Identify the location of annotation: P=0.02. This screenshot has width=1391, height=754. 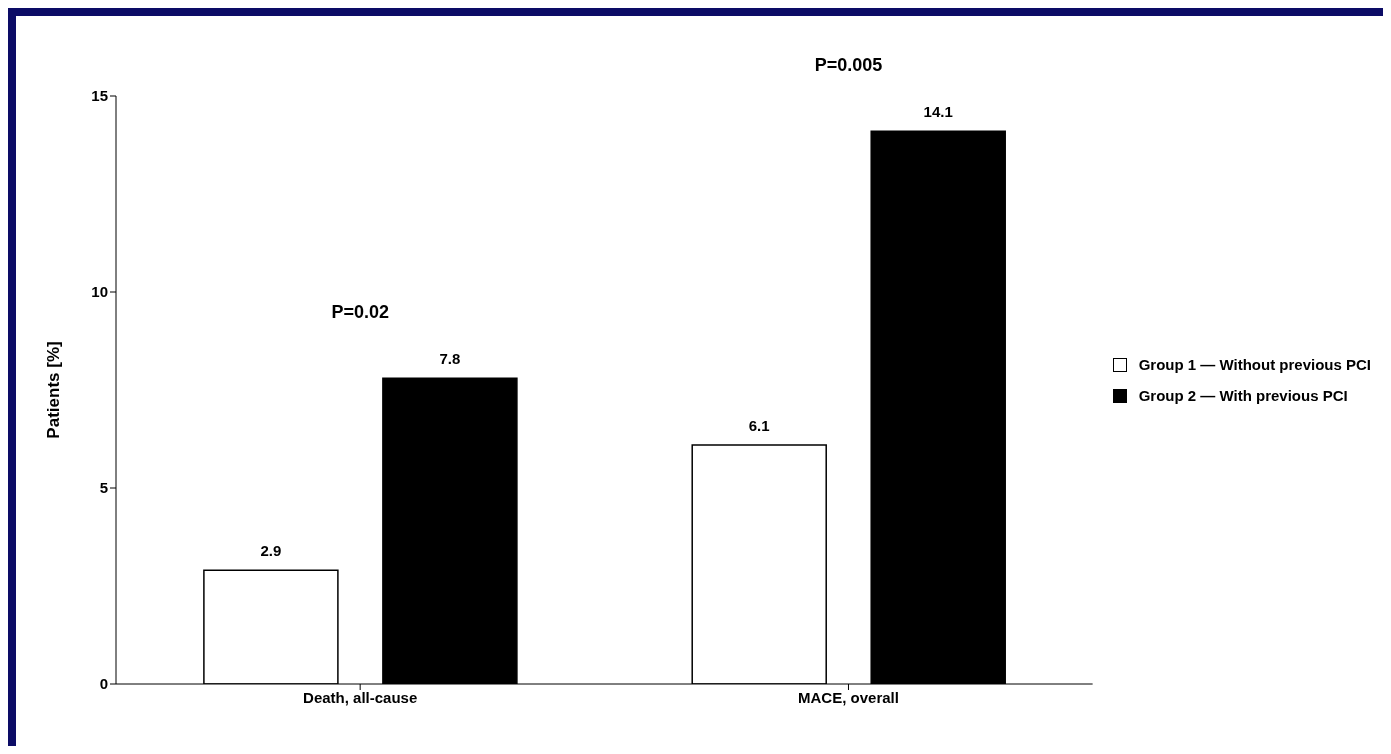
(360, 312).